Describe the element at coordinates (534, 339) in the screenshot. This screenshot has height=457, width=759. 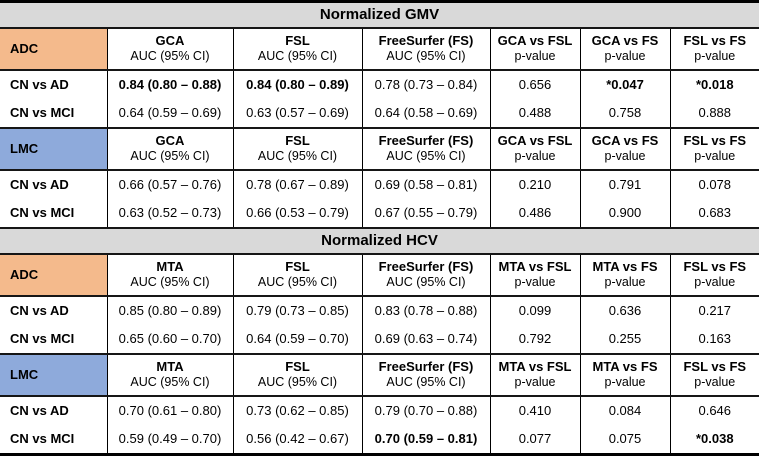
I see `value-cell: 0.792` at that location.